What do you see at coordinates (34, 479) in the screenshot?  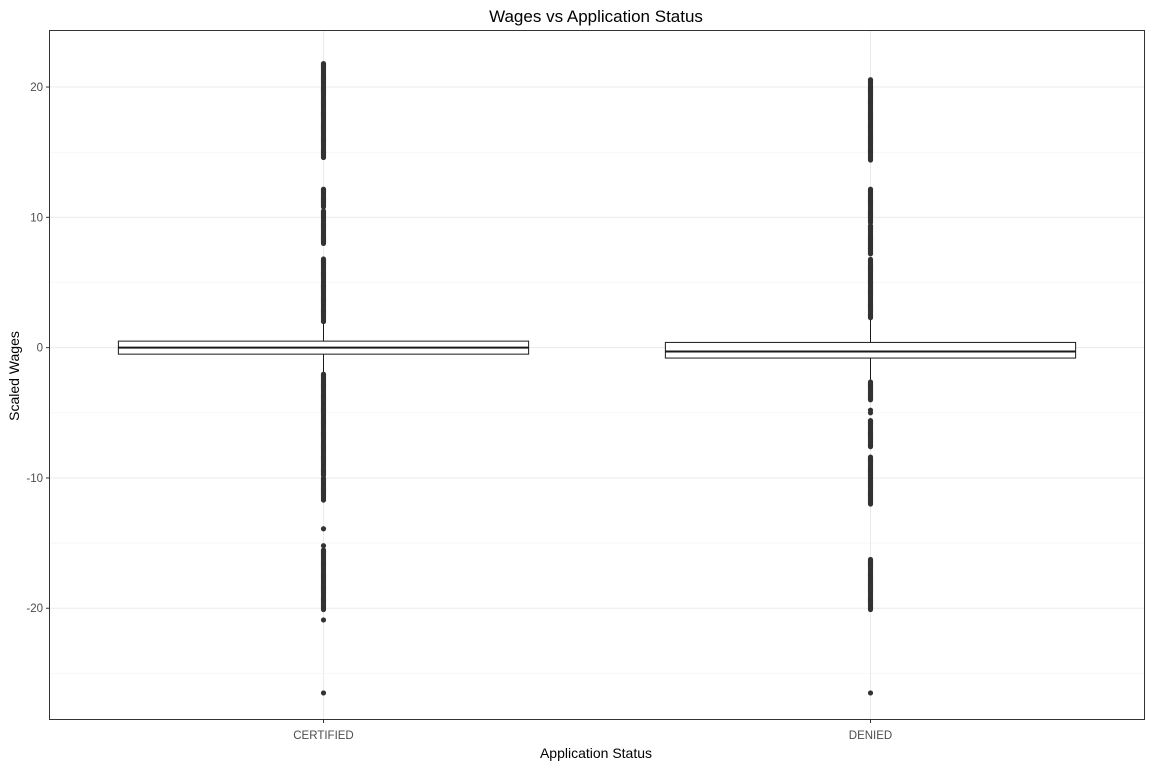 I see `y-tick-label: -10` at bounding box center [34, 479].